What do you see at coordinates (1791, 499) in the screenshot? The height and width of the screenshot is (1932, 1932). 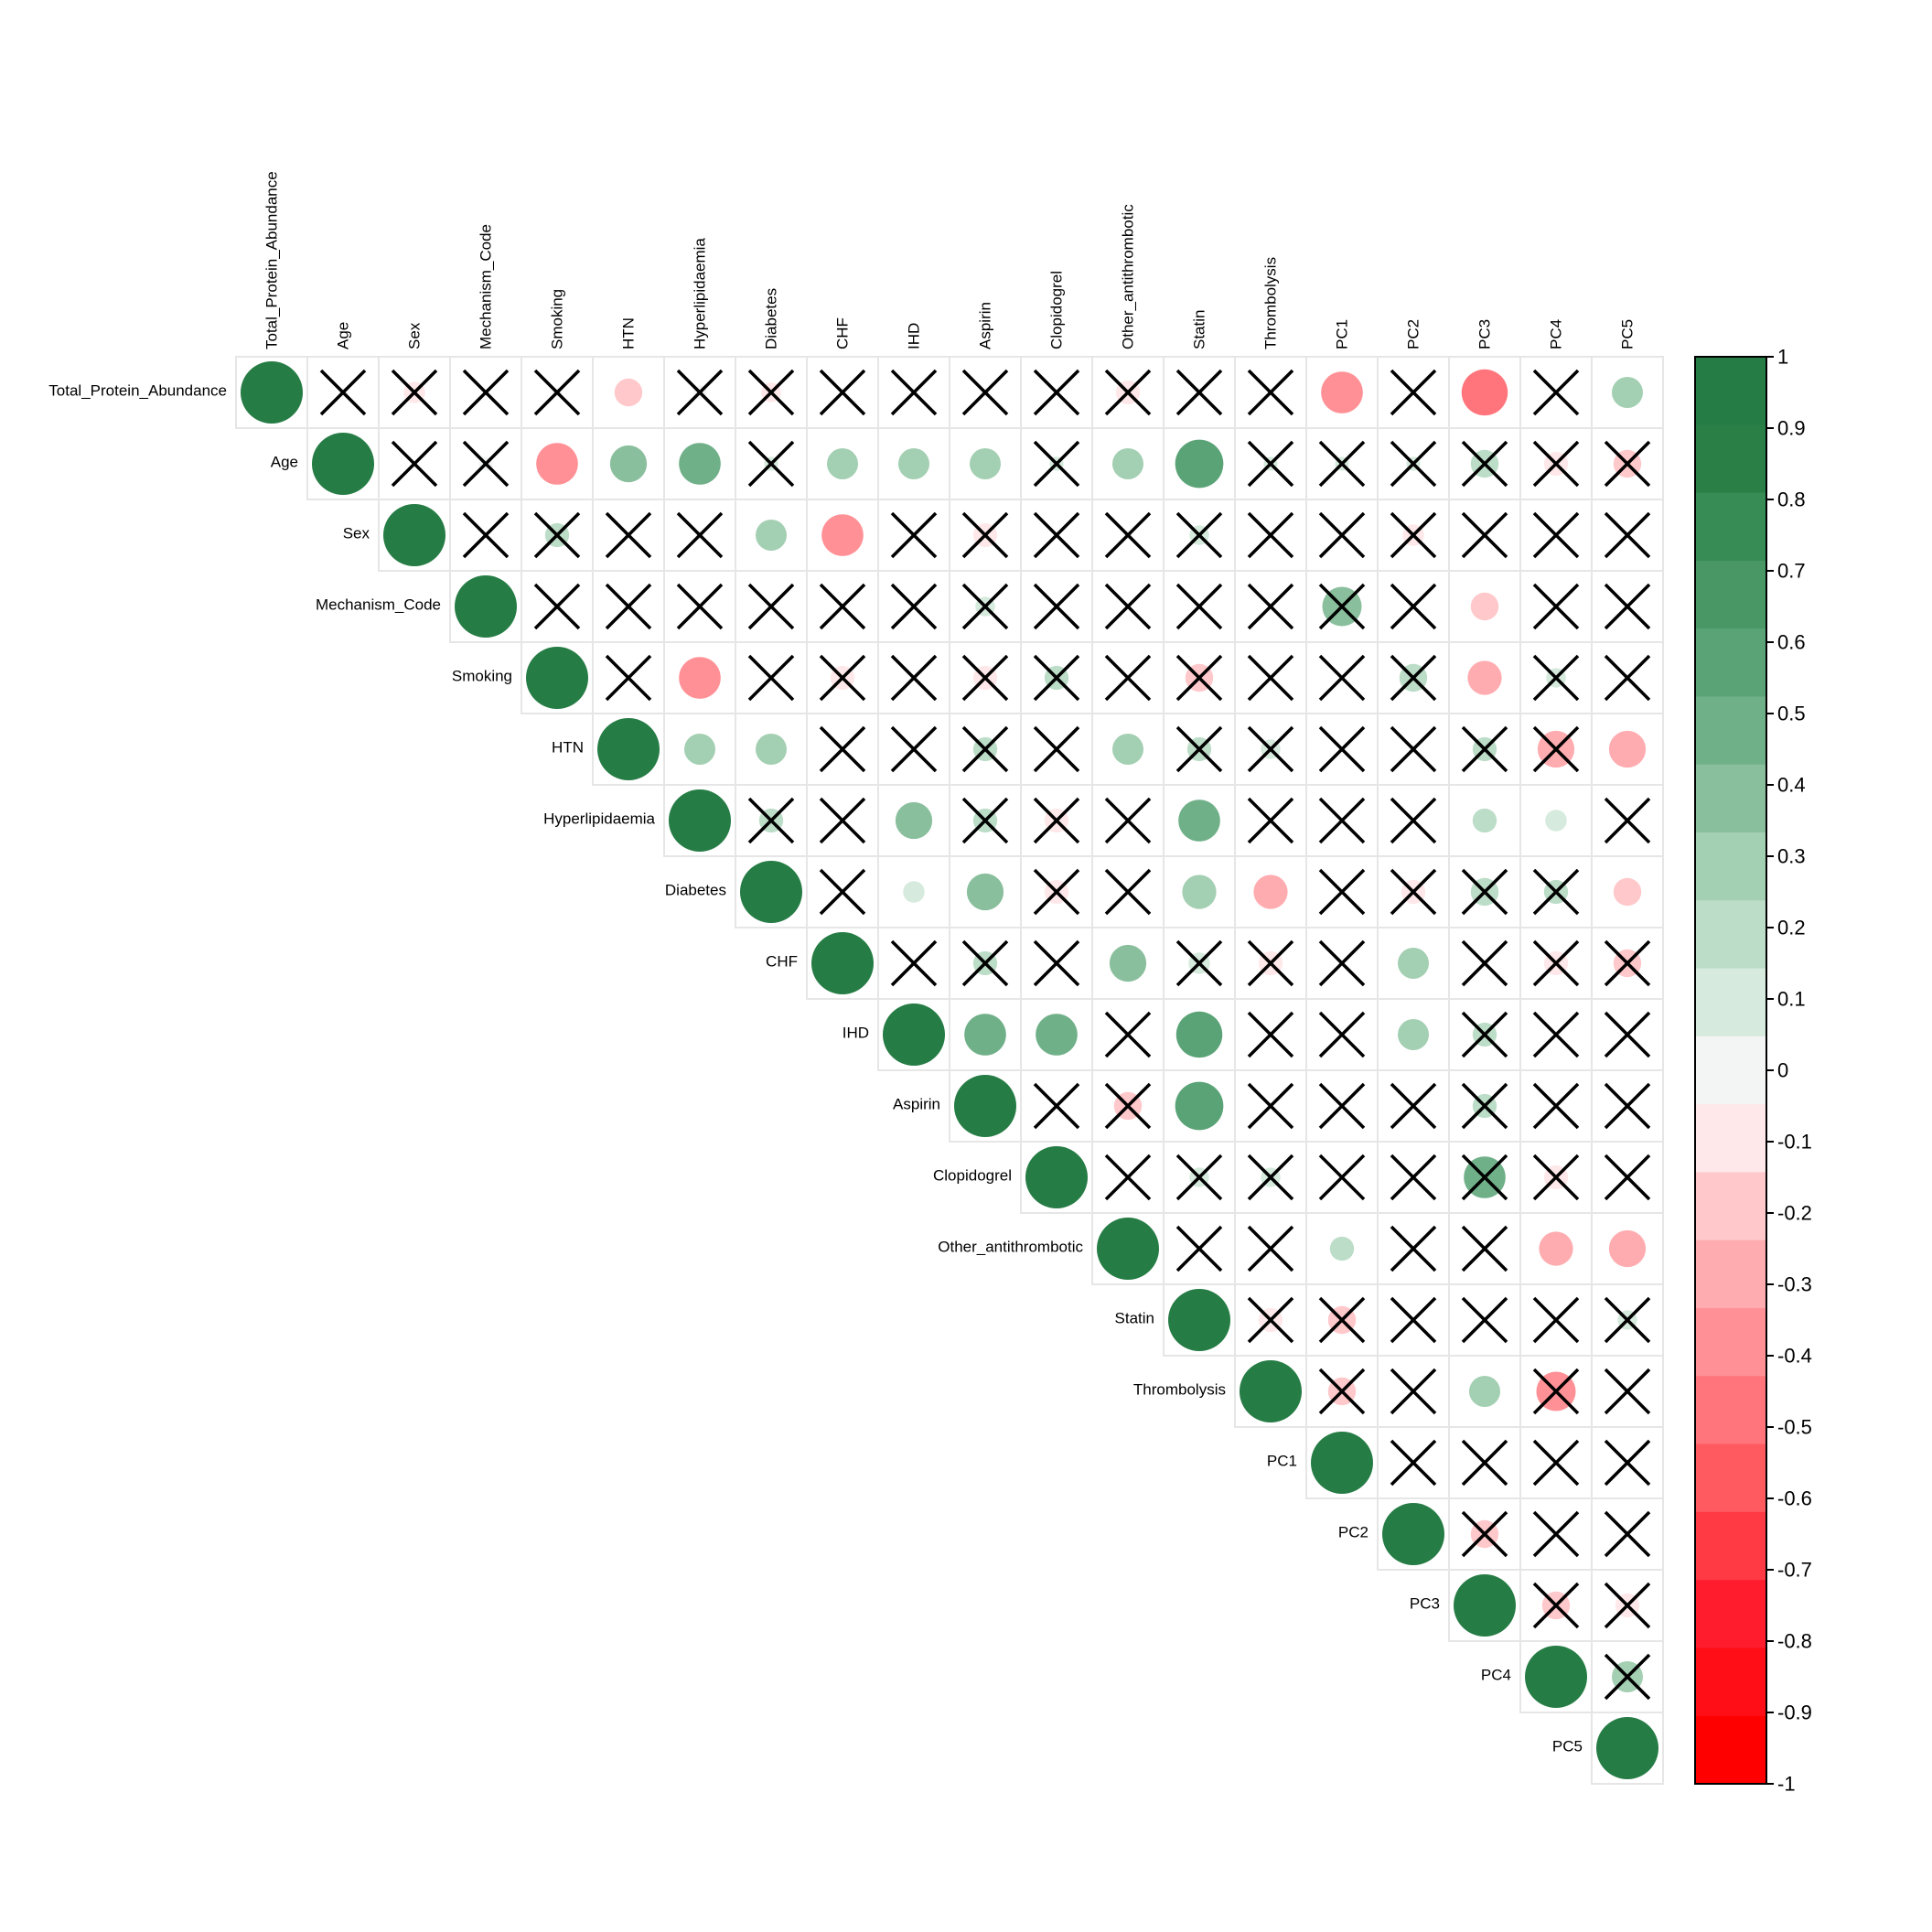 I see `colorbar-tick-label: 0.8` at bounding box center [1791, 499].